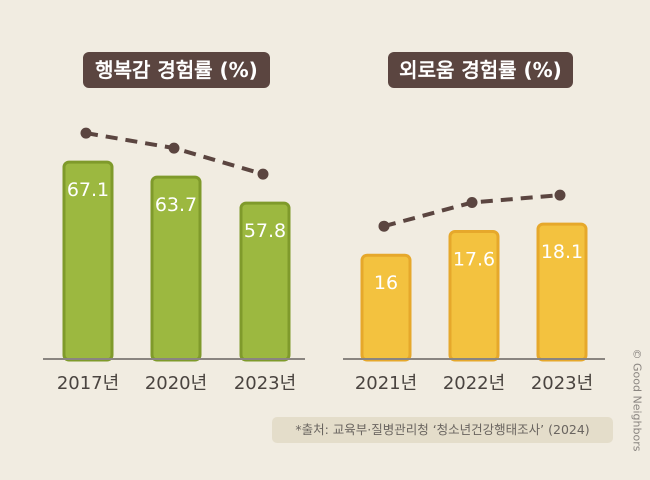 The height and width of the screenshot is (480, 650). Describe the element at coordinates (265, 231) in the screenshot. I see `bar-value-label: 57.8` at that location.